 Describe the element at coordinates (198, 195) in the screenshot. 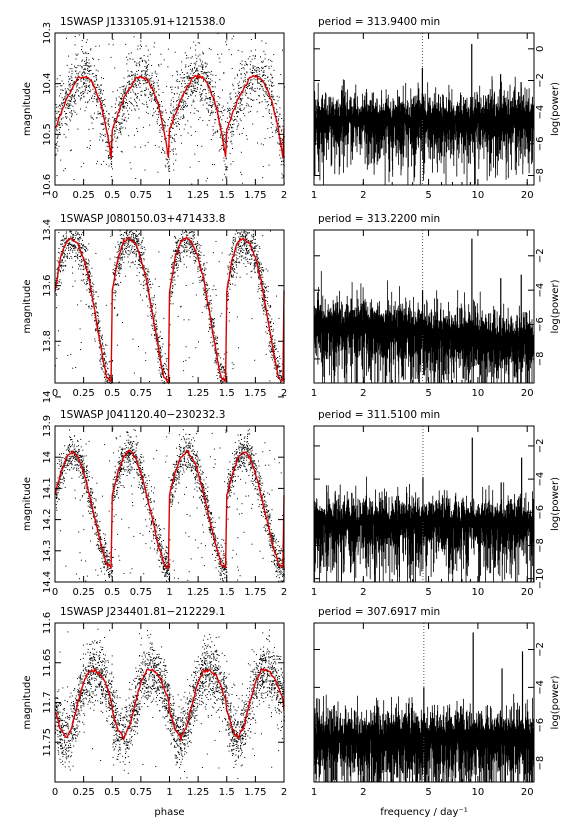

I see `x-tick-label: 1.25` at that location.